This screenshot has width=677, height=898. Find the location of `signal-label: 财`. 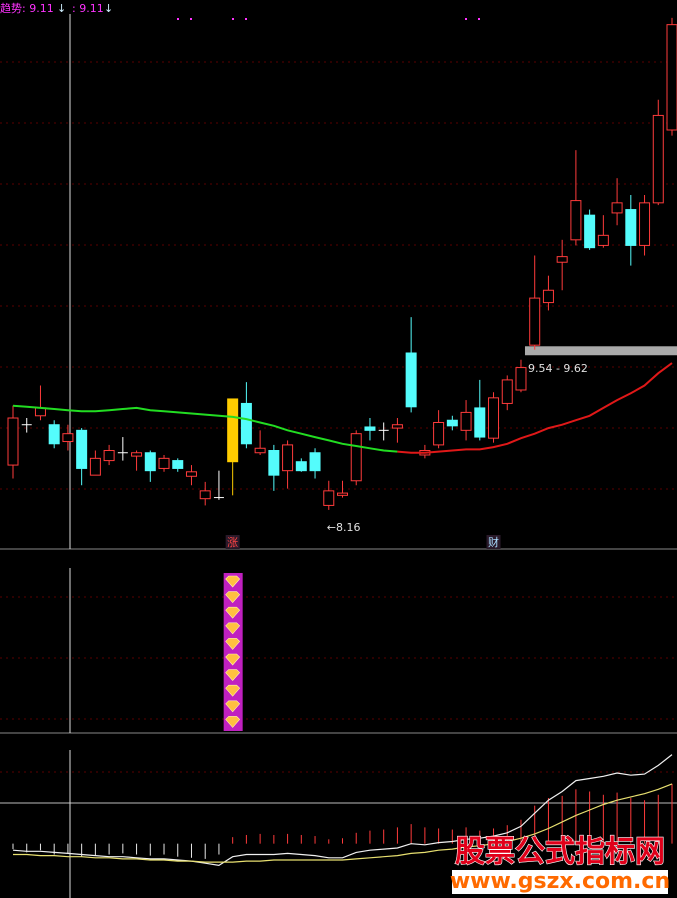

signal-label: 财 is located at coordinates (493, 542).